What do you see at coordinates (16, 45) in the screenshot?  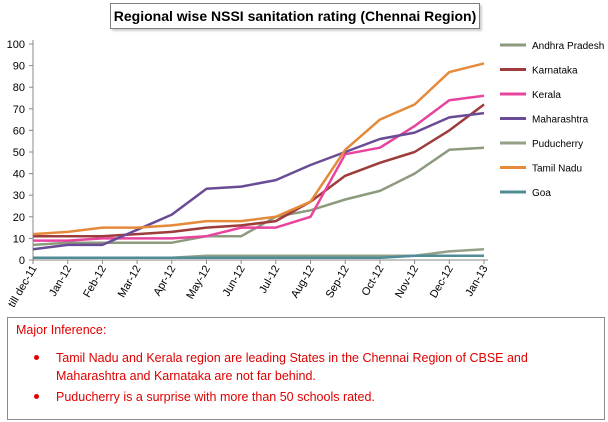 I see `y-tick-label: 100` at bounding box center [16, 45].